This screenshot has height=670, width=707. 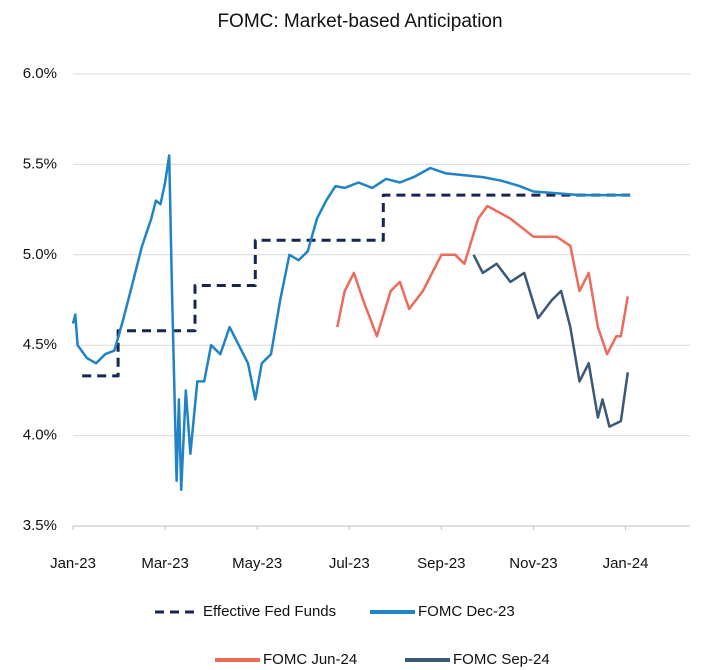 I want to click on legend-label: FOMC Dec-23, so click(x=466, y=611).